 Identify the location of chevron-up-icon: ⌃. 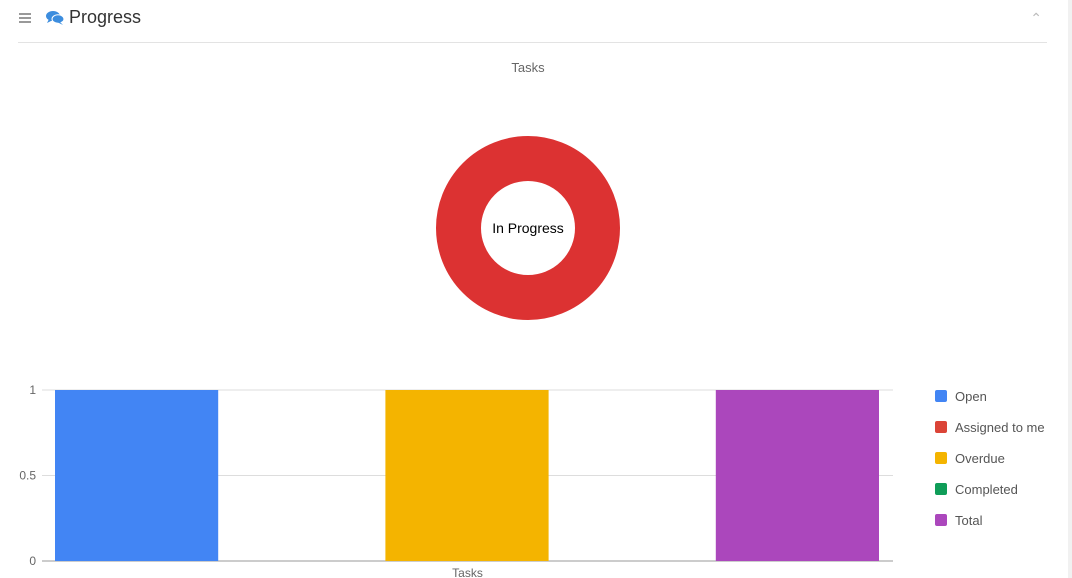
(1036, 18).